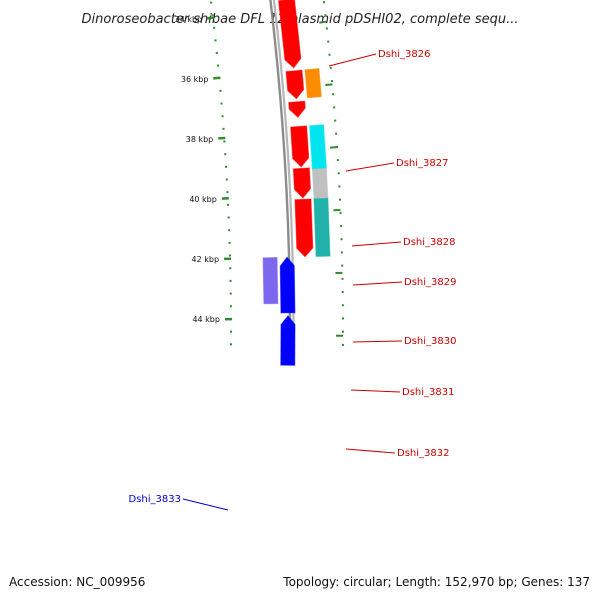 The width and height of the screenshot is (600, 600). Describe the element at coordinates (430, 341) in the screenshot. I see `gene-label-dshi-3830: Dshi_3830` at that location.